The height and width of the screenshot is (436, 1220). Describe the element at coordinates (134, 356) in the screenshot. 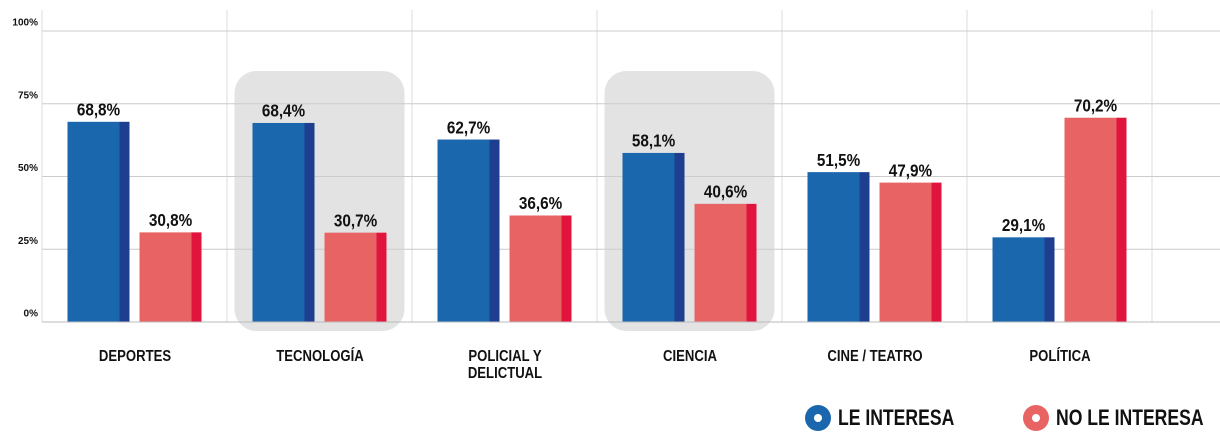

I see `x-tick-label: DEPORTES` at that location.